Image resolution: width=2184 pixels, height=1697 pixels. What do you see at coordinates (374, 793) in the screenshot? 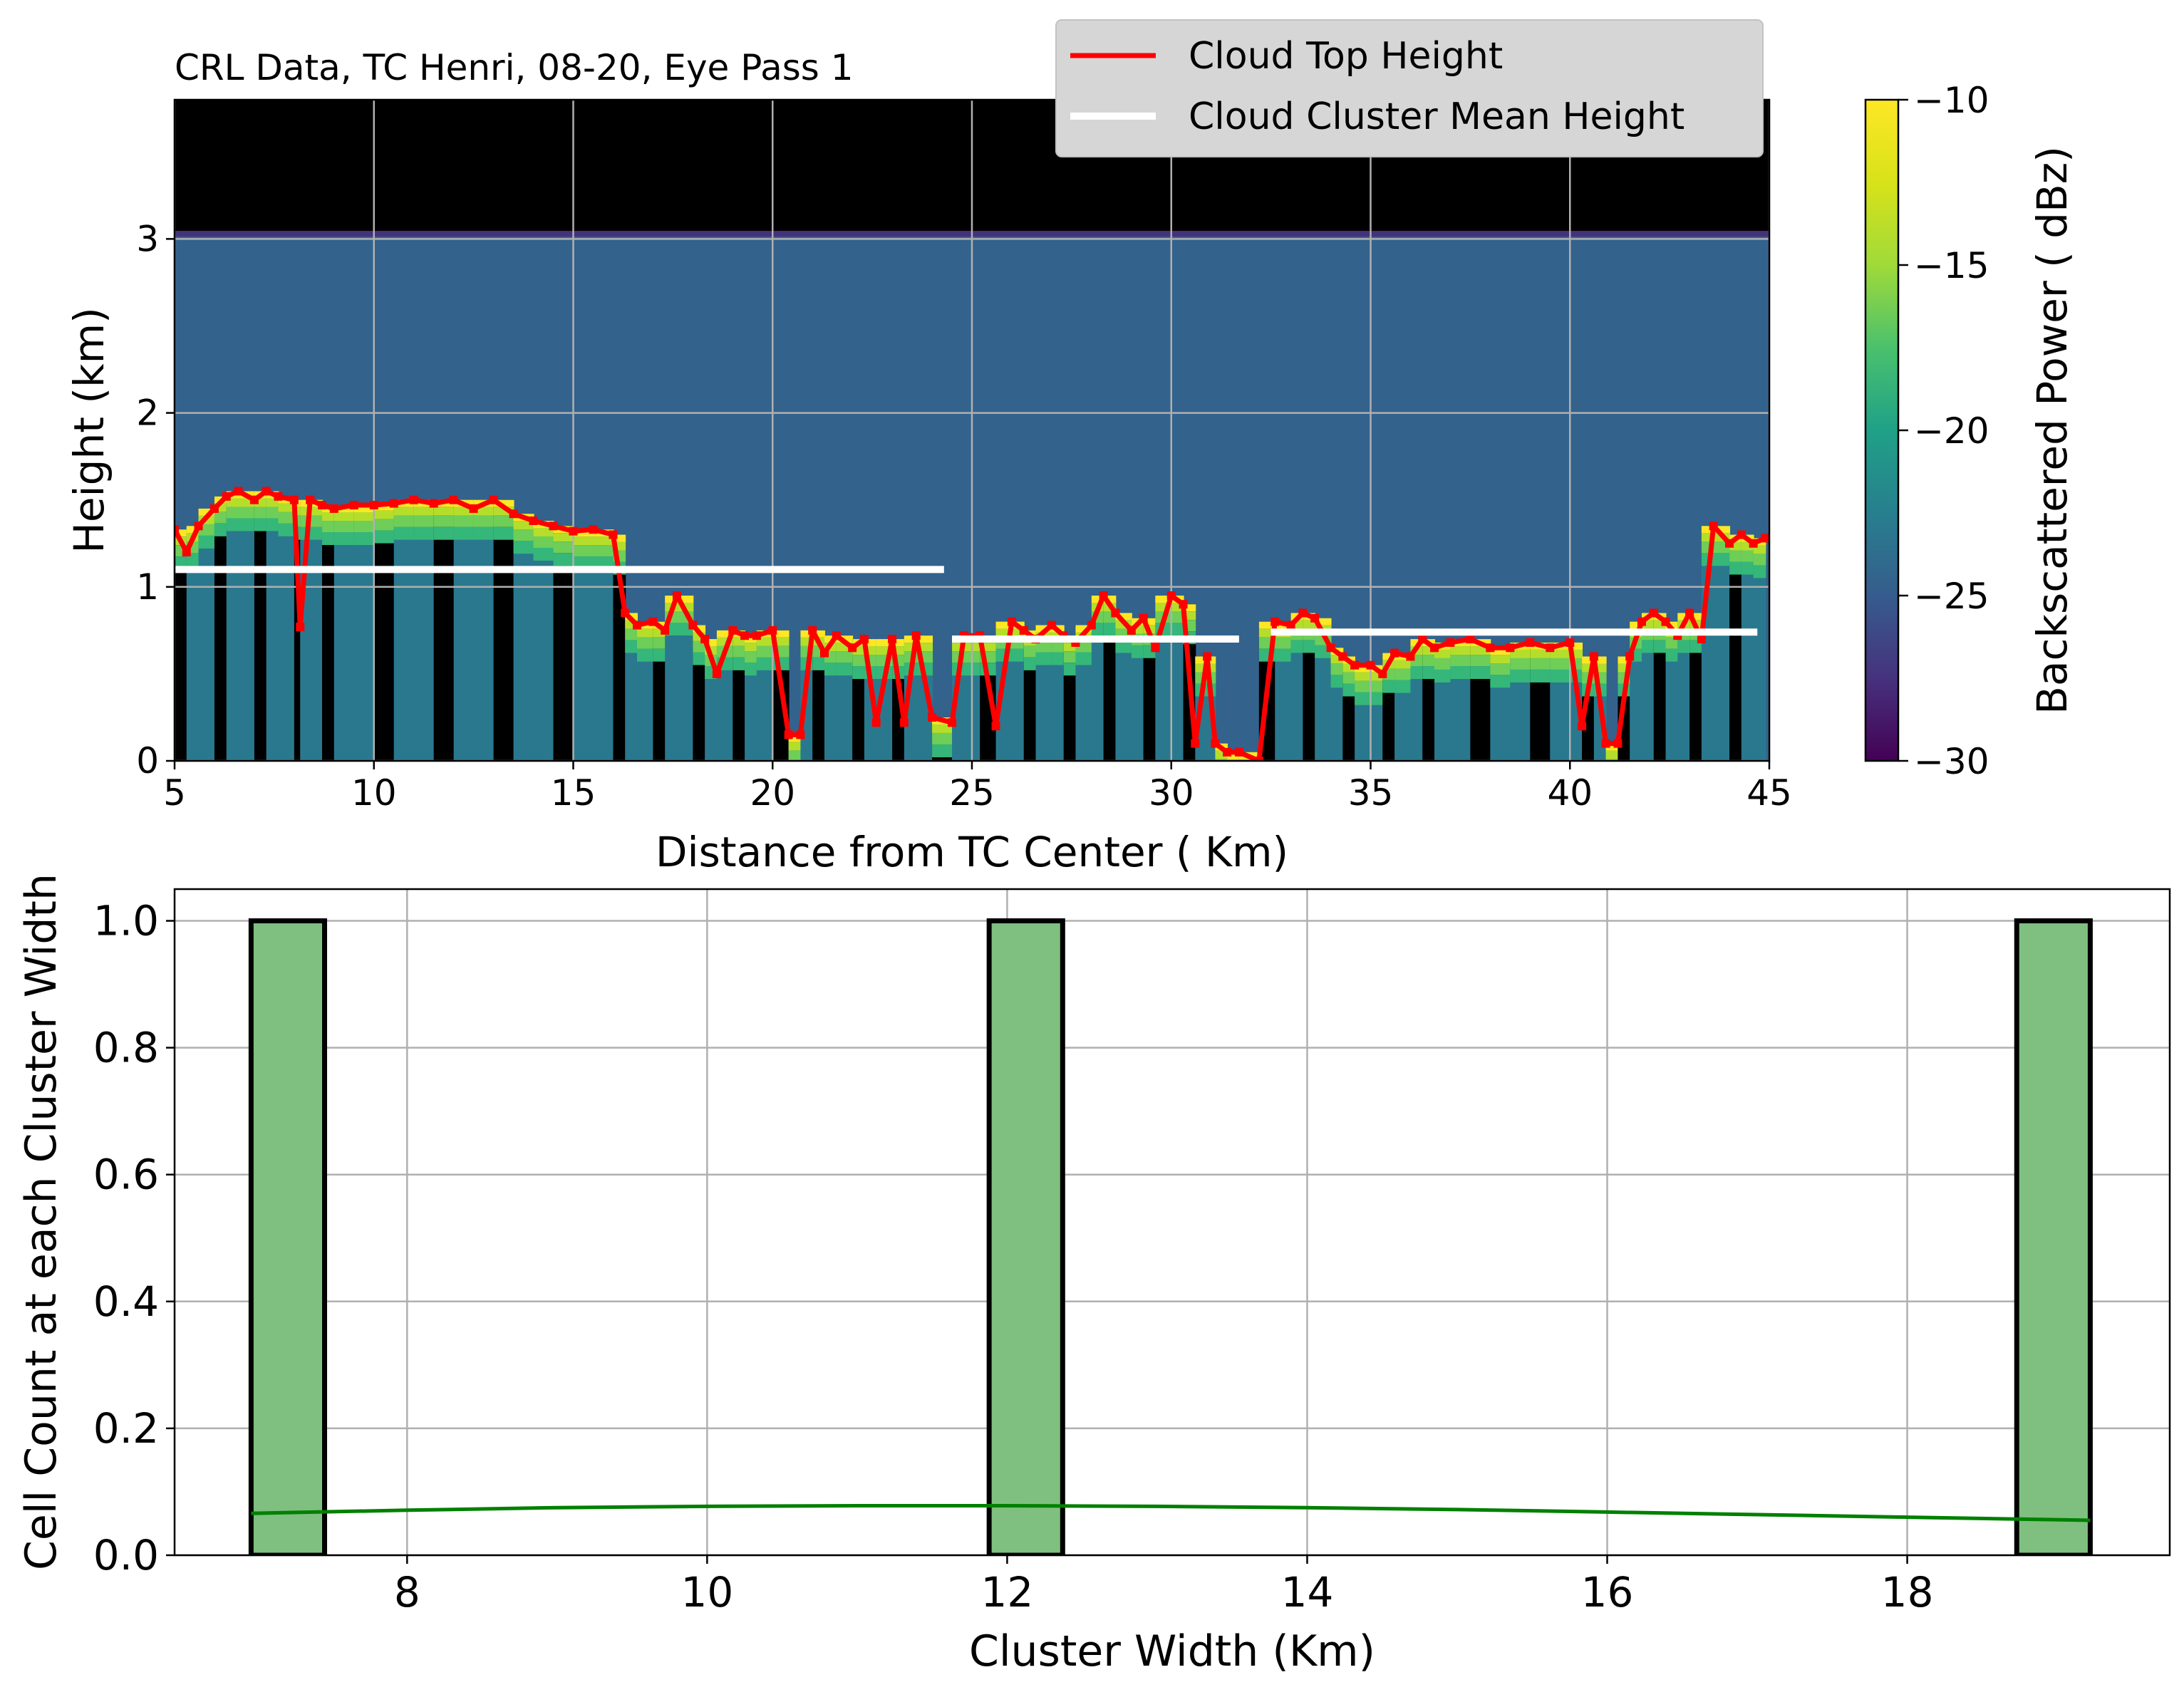
I see `radar-xtick-label: 10` at bounding box center [374, 793].